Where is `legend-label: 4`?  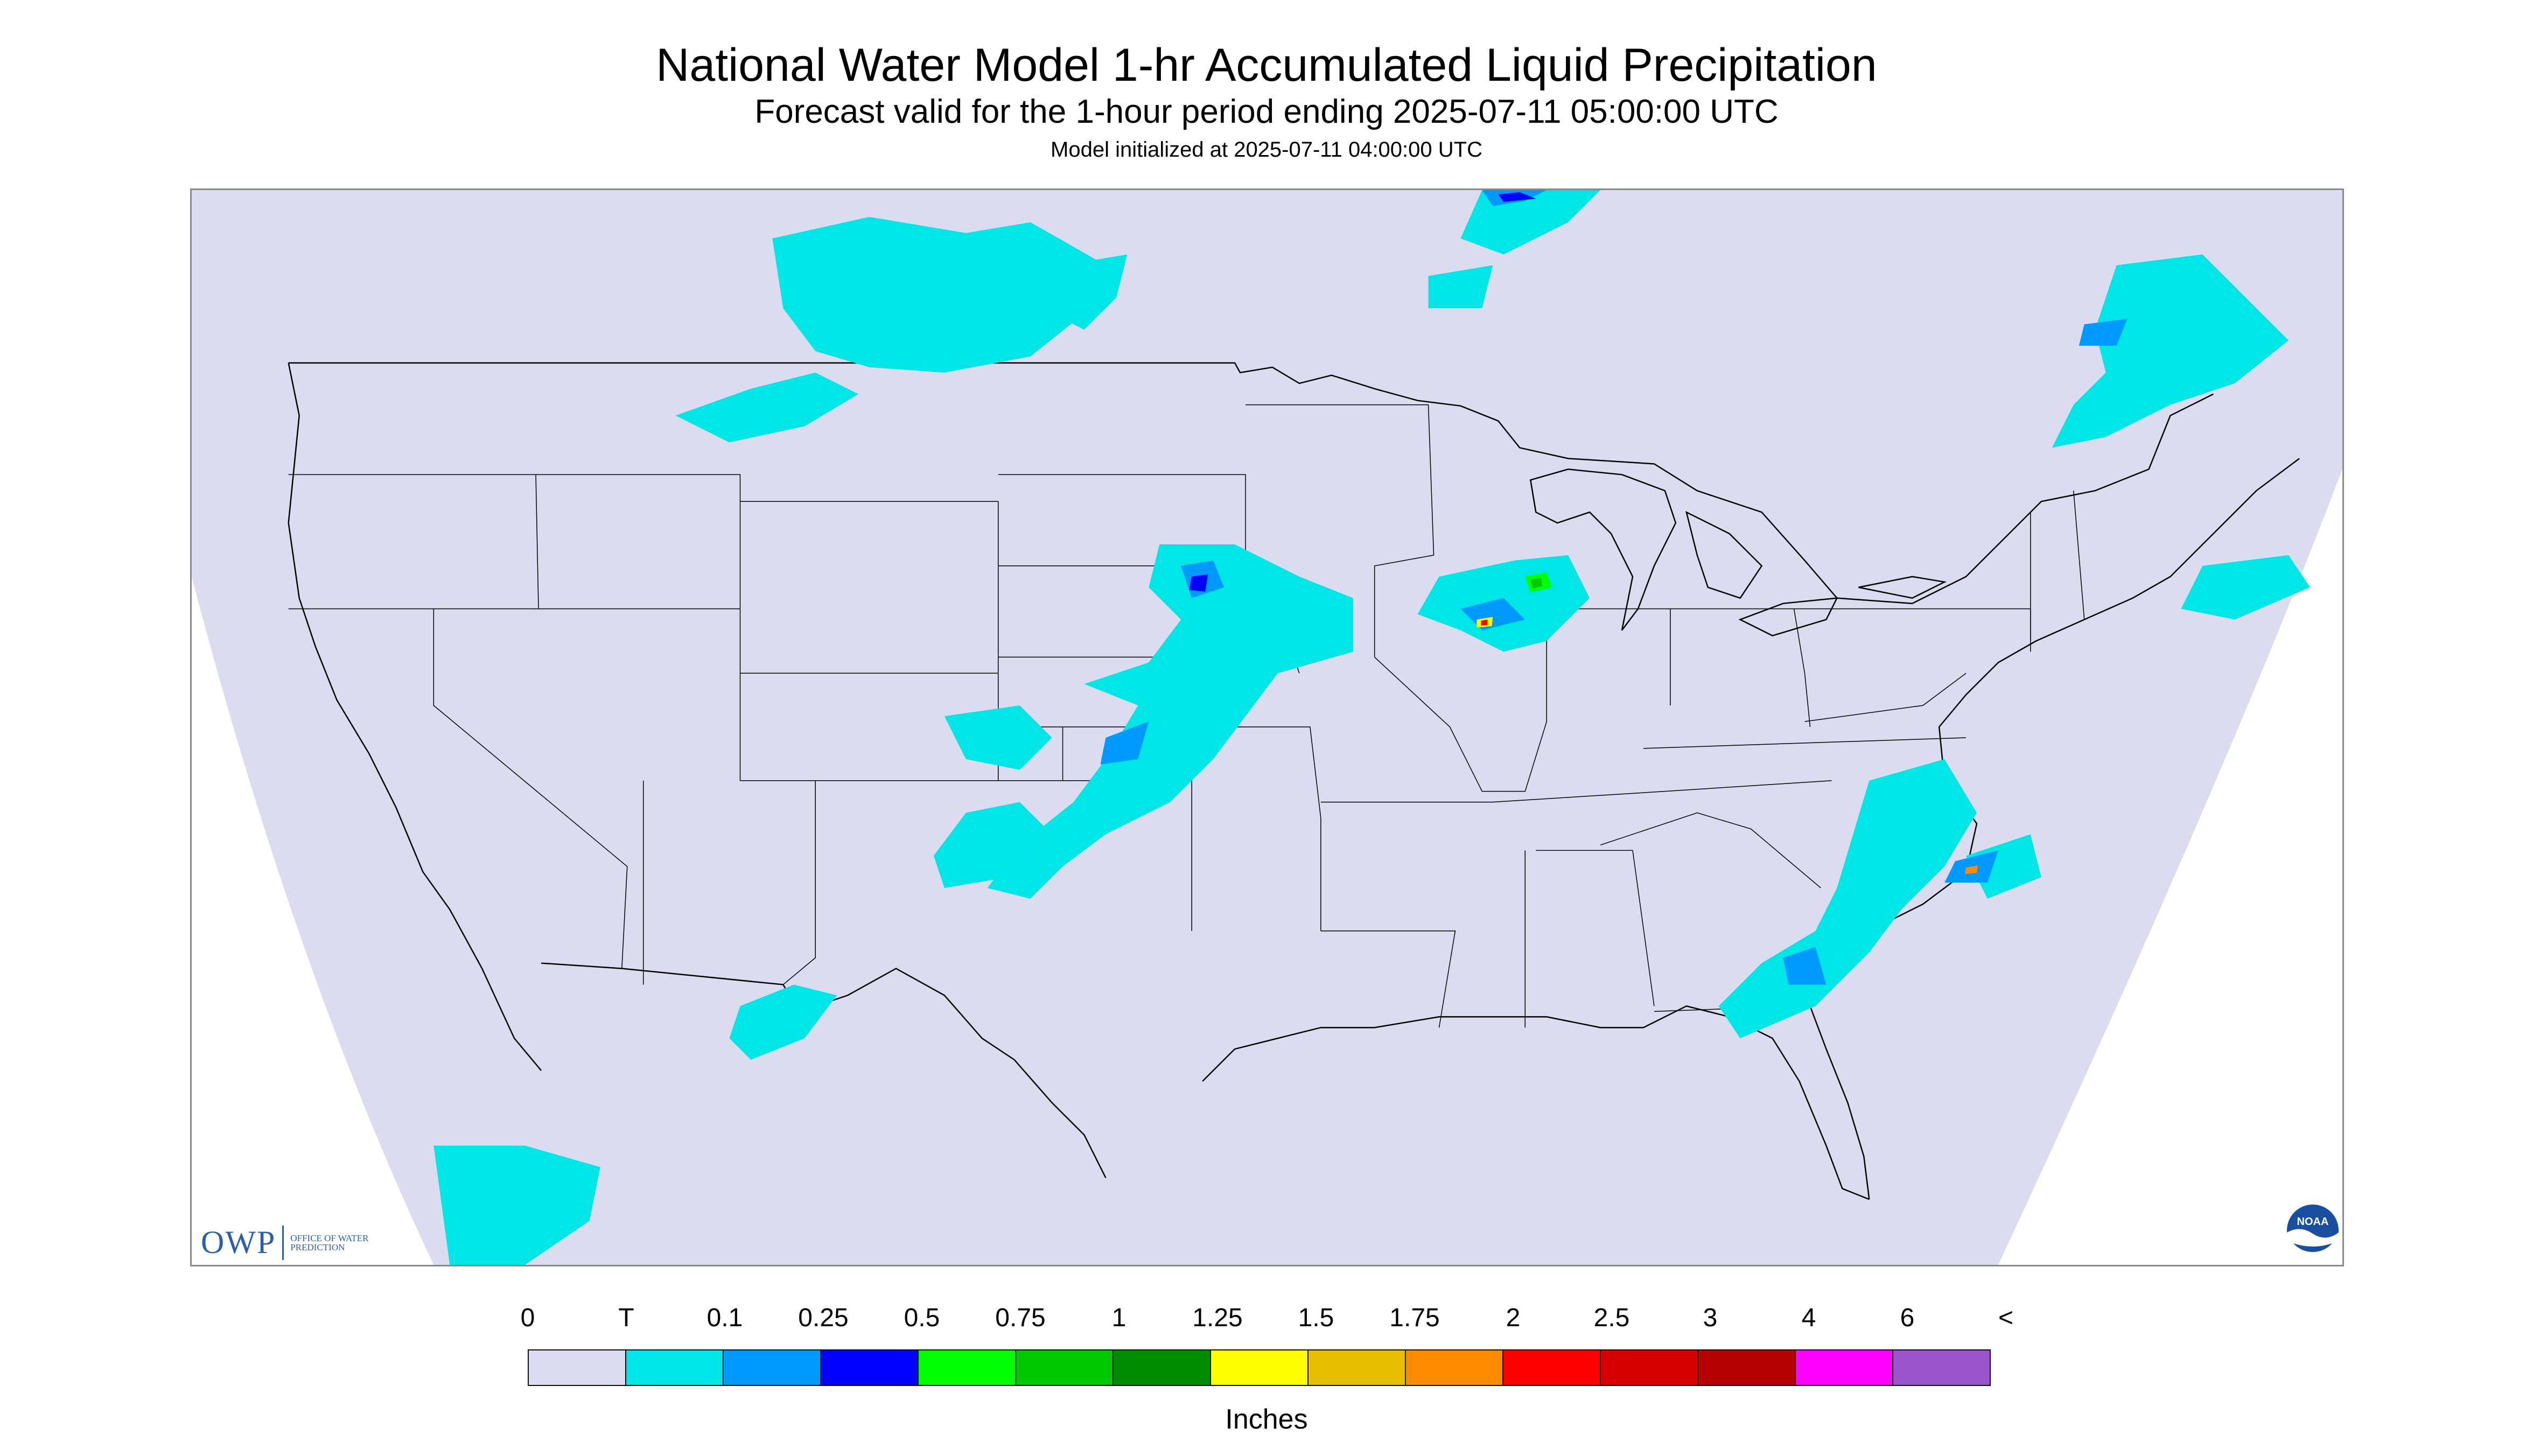 legend-label: 4 is located at coordinates (1809, 1318).